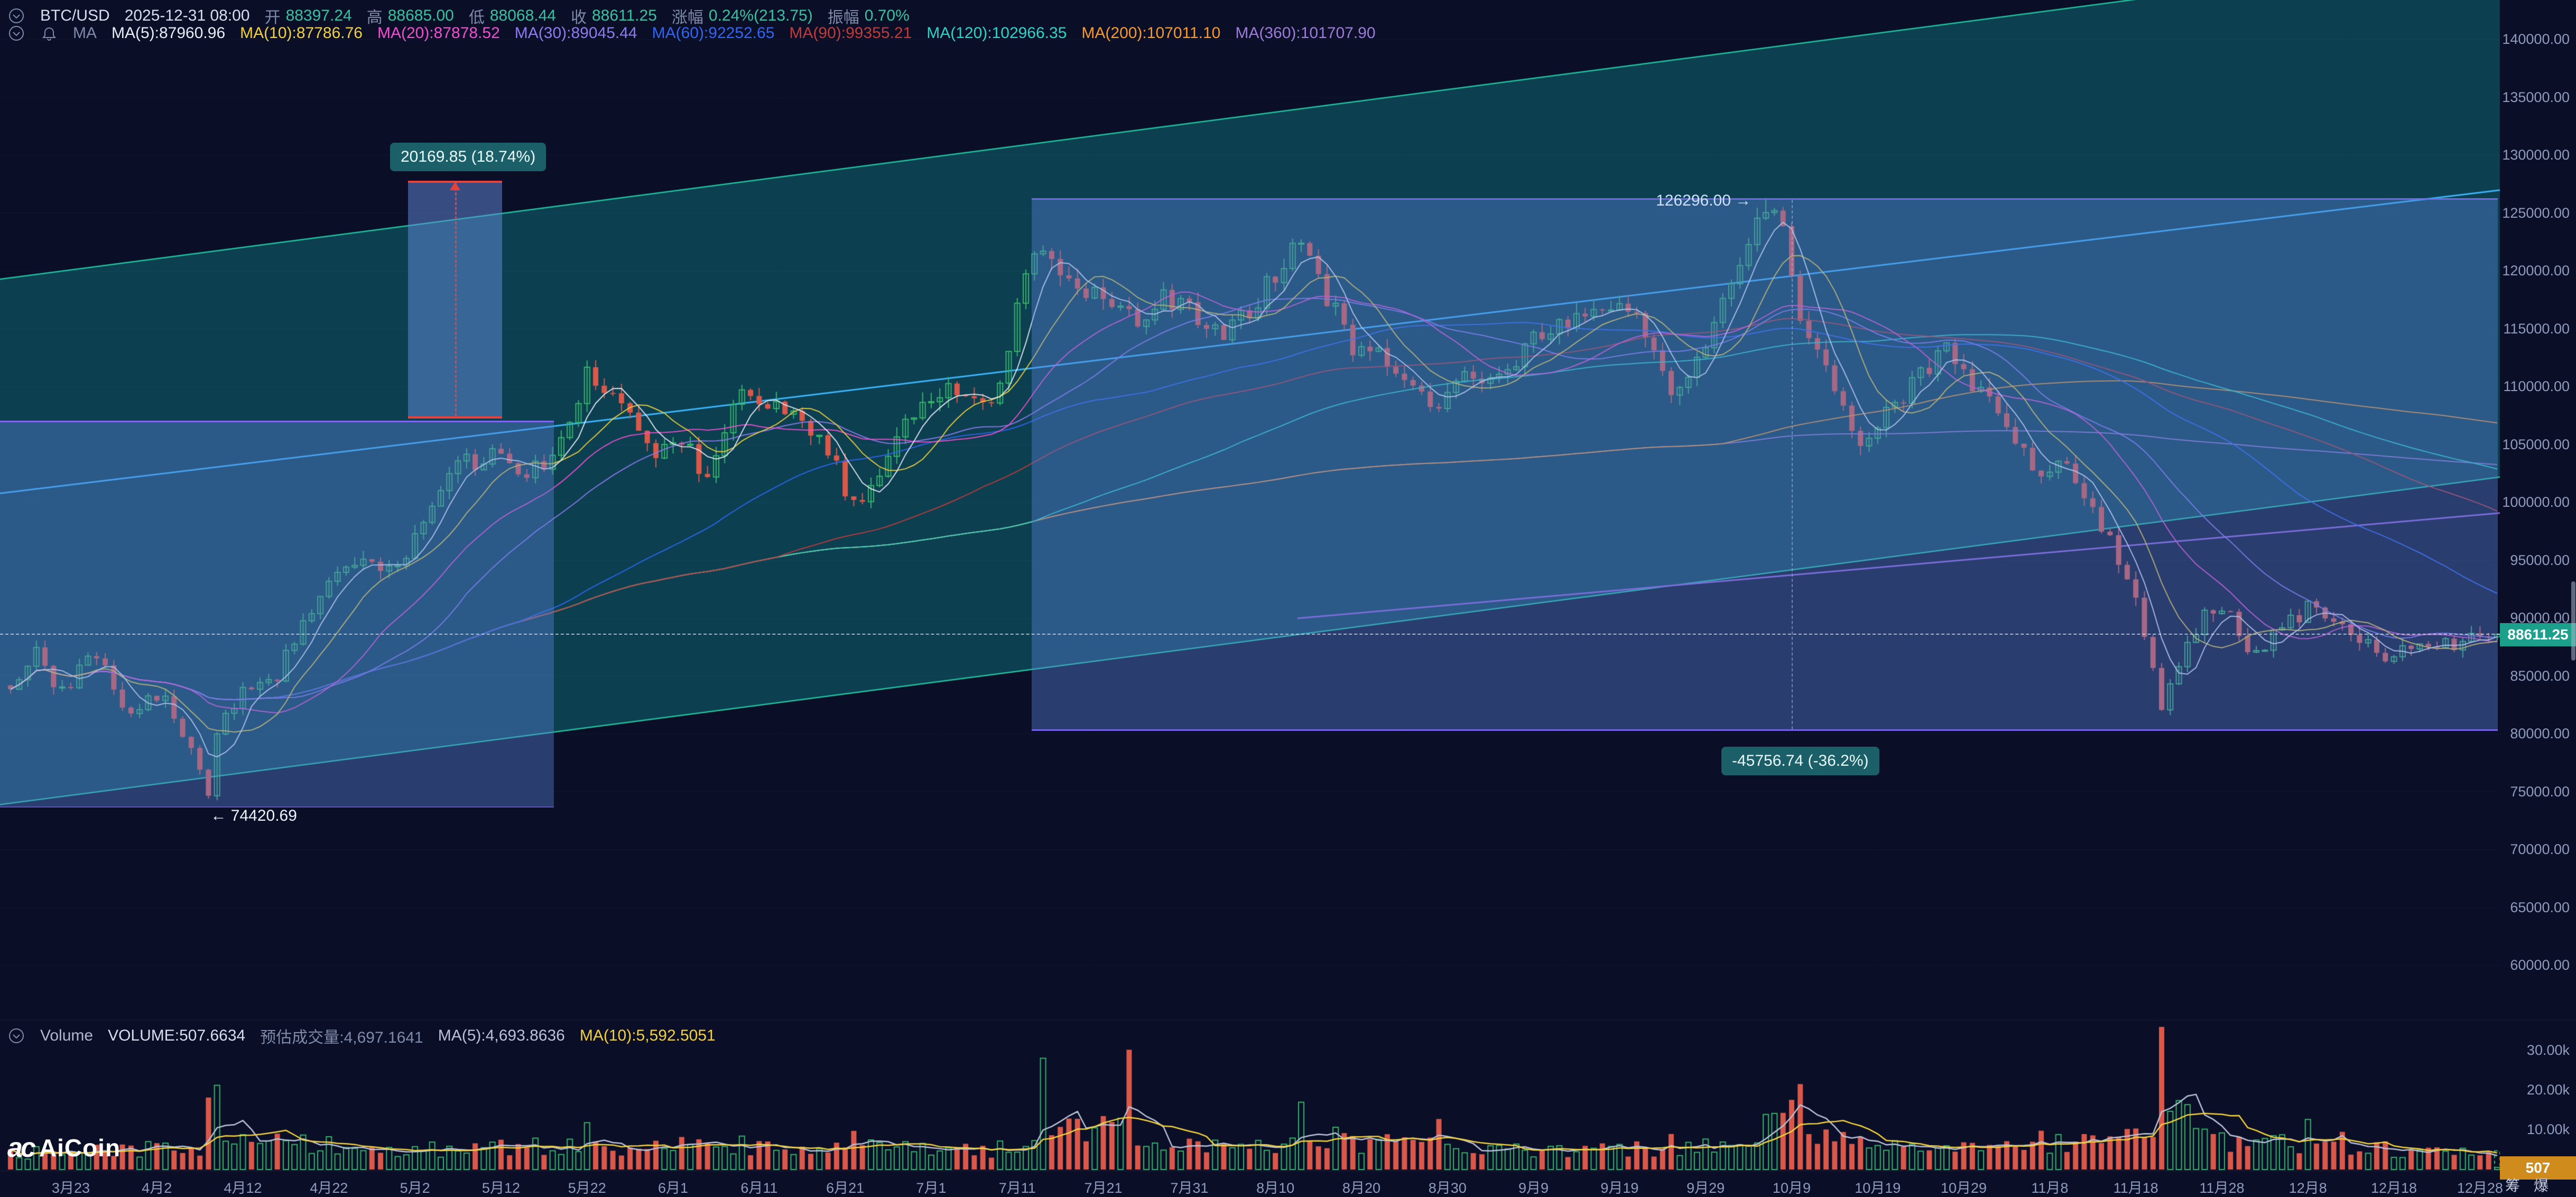  Describe the element at coordinates (2540, 675) in the screenshot. I see `price-axis-label: 85000.00` at that location.